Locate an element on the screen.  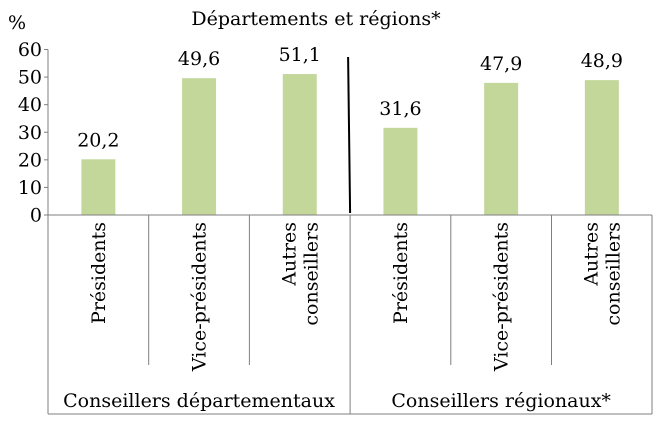
bar-data-label: 49,6 is located at coordinates (199, 59).